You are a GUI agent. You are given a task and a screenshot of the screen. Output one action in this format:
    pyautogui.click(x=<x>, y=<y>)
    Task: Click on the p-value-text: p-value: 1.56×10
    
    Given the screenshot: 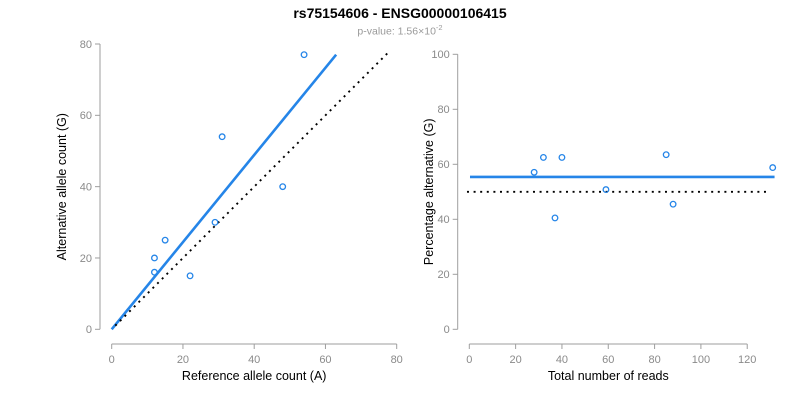 What is the action you would take?
    pyautogui.click(x=396, y=31)
    